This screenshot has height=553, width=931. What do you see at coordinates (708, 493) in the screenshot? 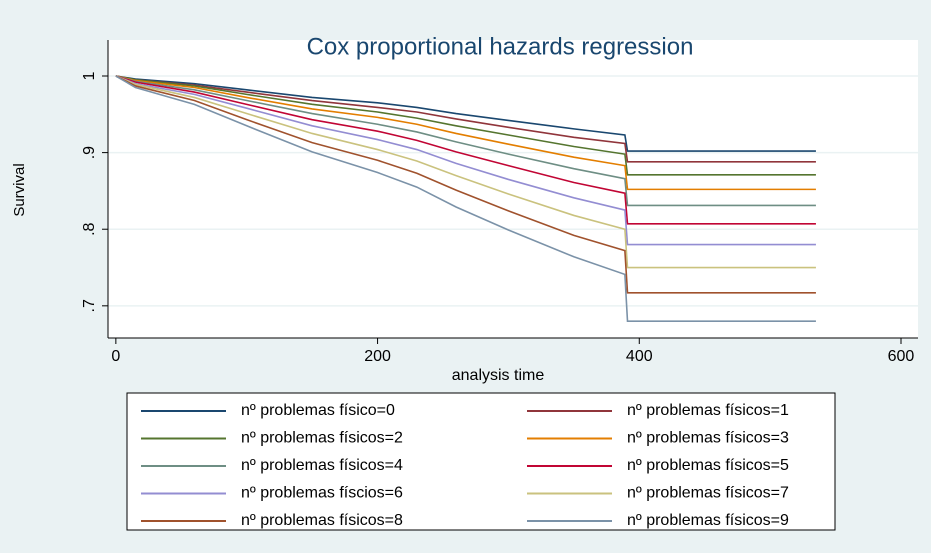
I see `legend-label: nº problemas físicos=7` at bounding box center [708, 493].